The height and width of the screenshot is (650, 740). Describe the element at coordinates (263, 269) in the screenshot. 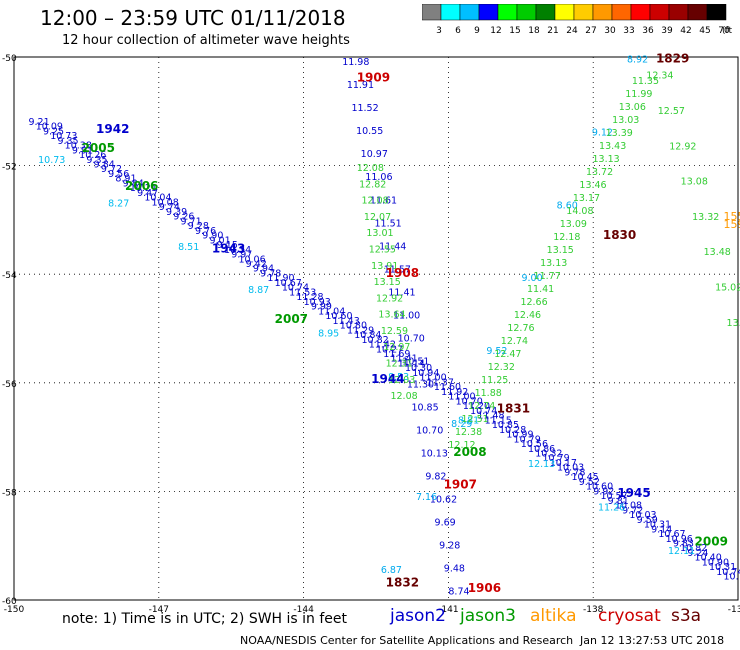

I see `swh-value: 9.94` at that location.